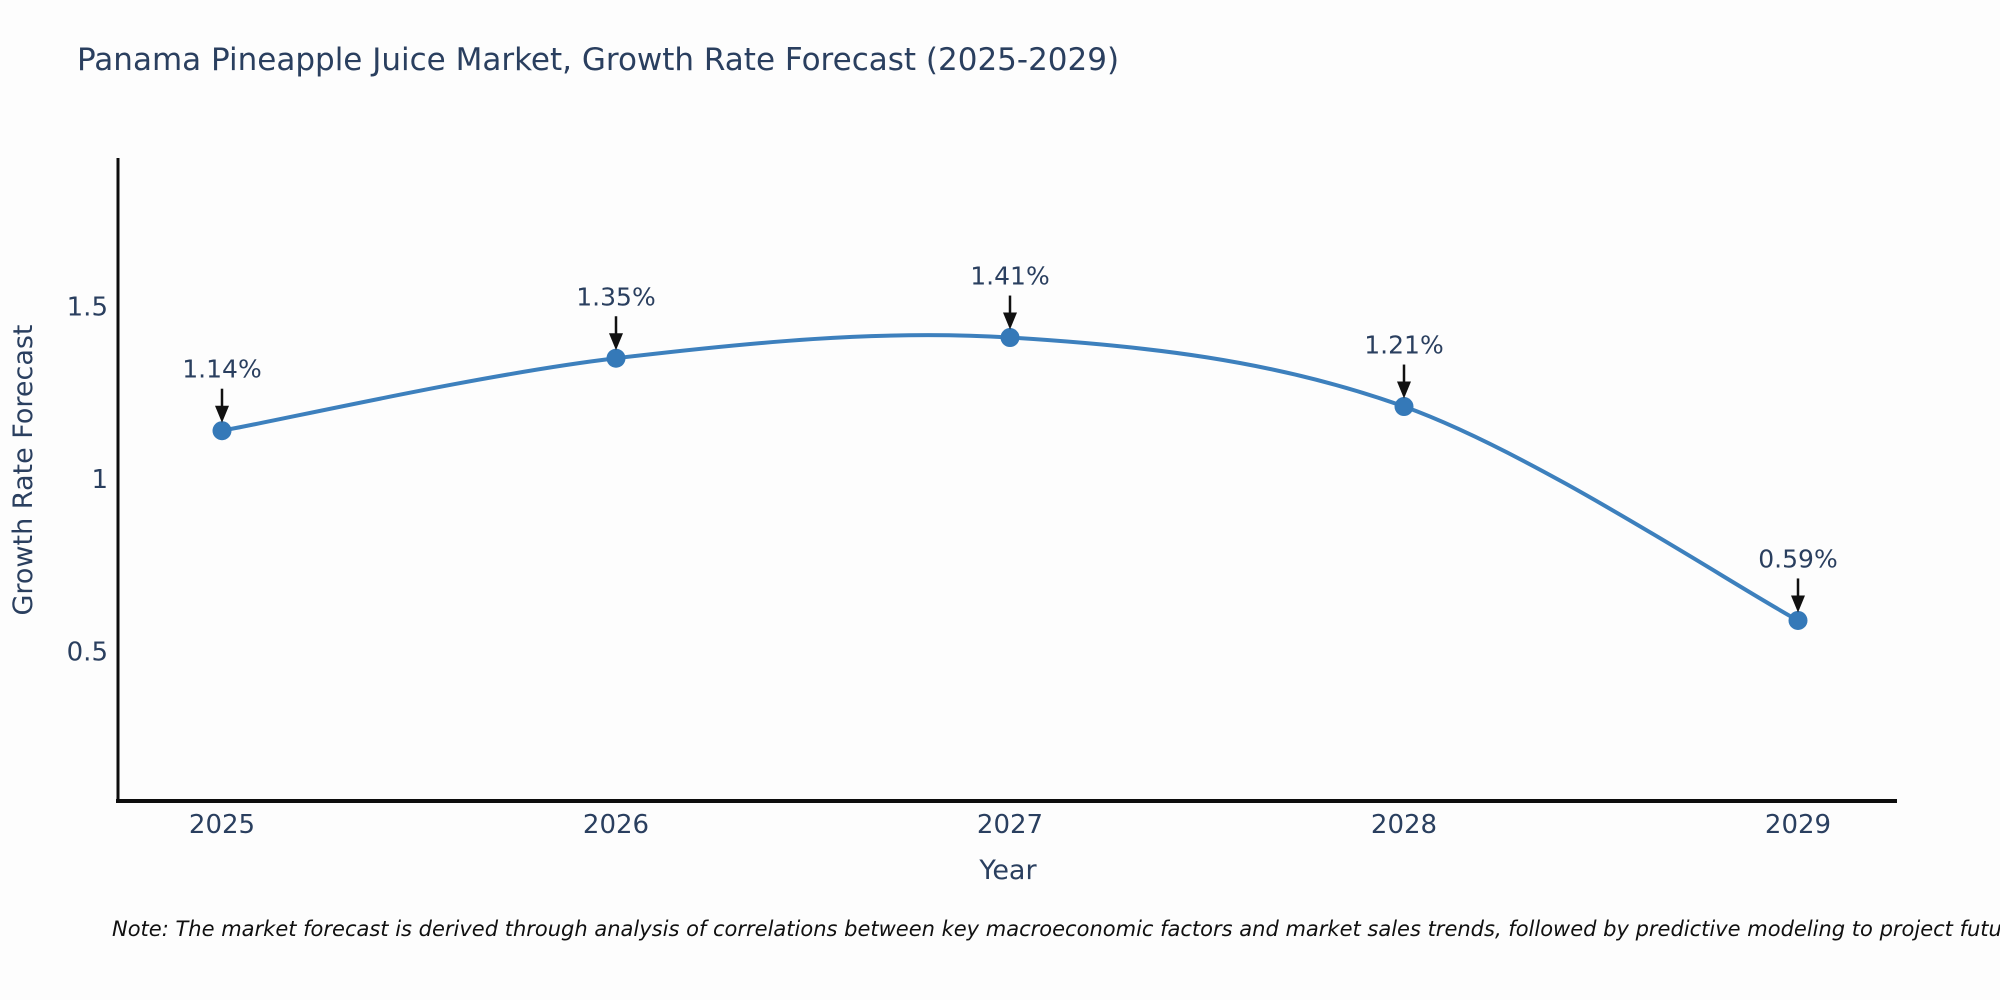 This screenshot has height=1000, width=2000. What do you see at coordinates (615, 296) in the screenshot?
I see `point-label-2026: 1.35%` at bounding box center [615, 296].